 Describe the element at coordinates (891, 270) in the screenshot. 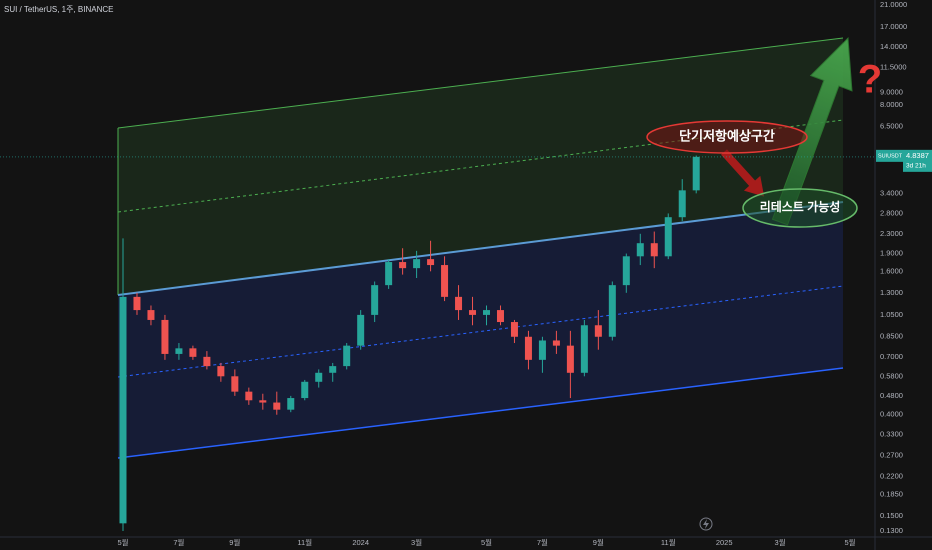

I see `y-tick-label: 1.6000` at that location.